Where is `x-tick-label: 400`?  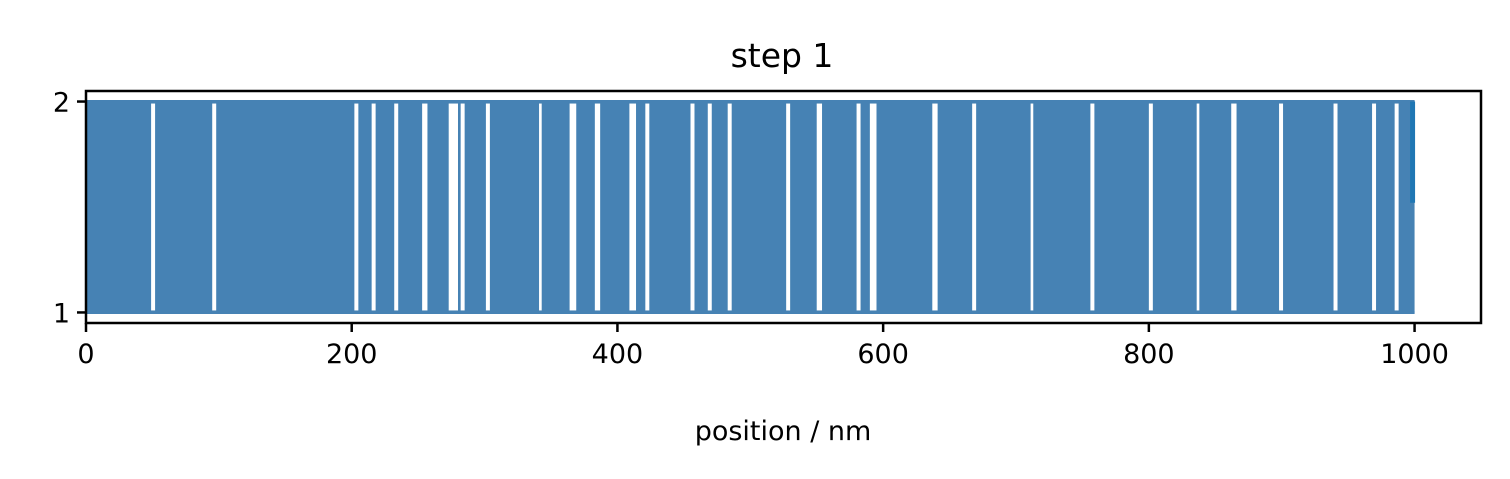
x-tick-label: 400 is located at coordinates (618, 354).